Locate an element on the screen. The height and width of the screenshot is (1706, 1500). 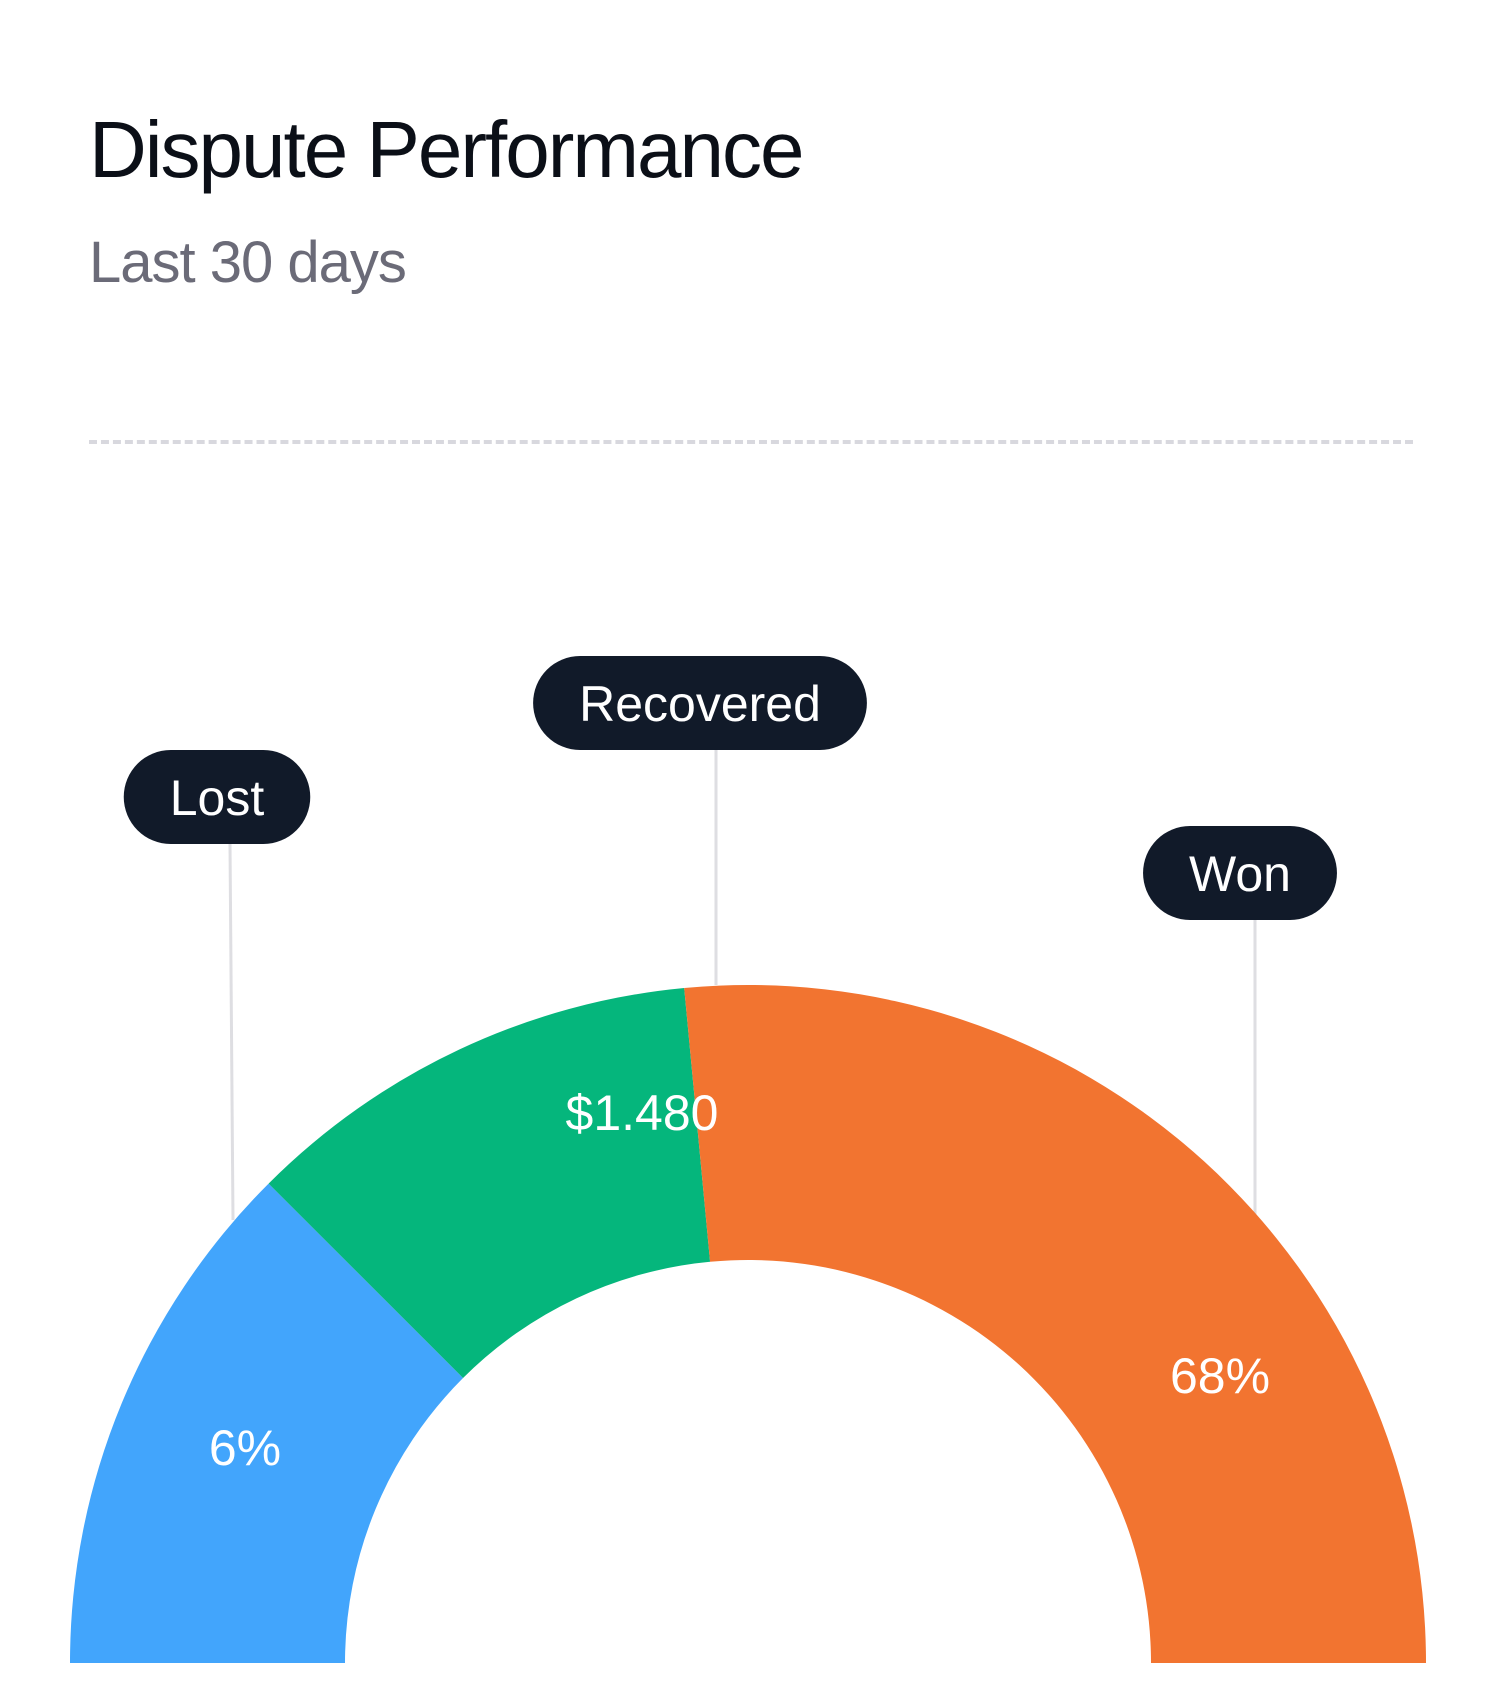
chart-header: Dispute Performance Last 30 days is located at coordinates (446, 200).